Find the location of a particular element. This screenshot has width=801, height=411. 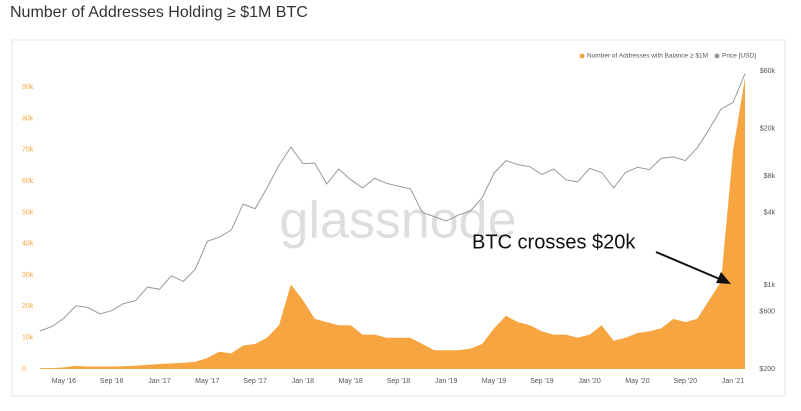

x-tick-label: Jan '18 is located at coordinates (303, 381).